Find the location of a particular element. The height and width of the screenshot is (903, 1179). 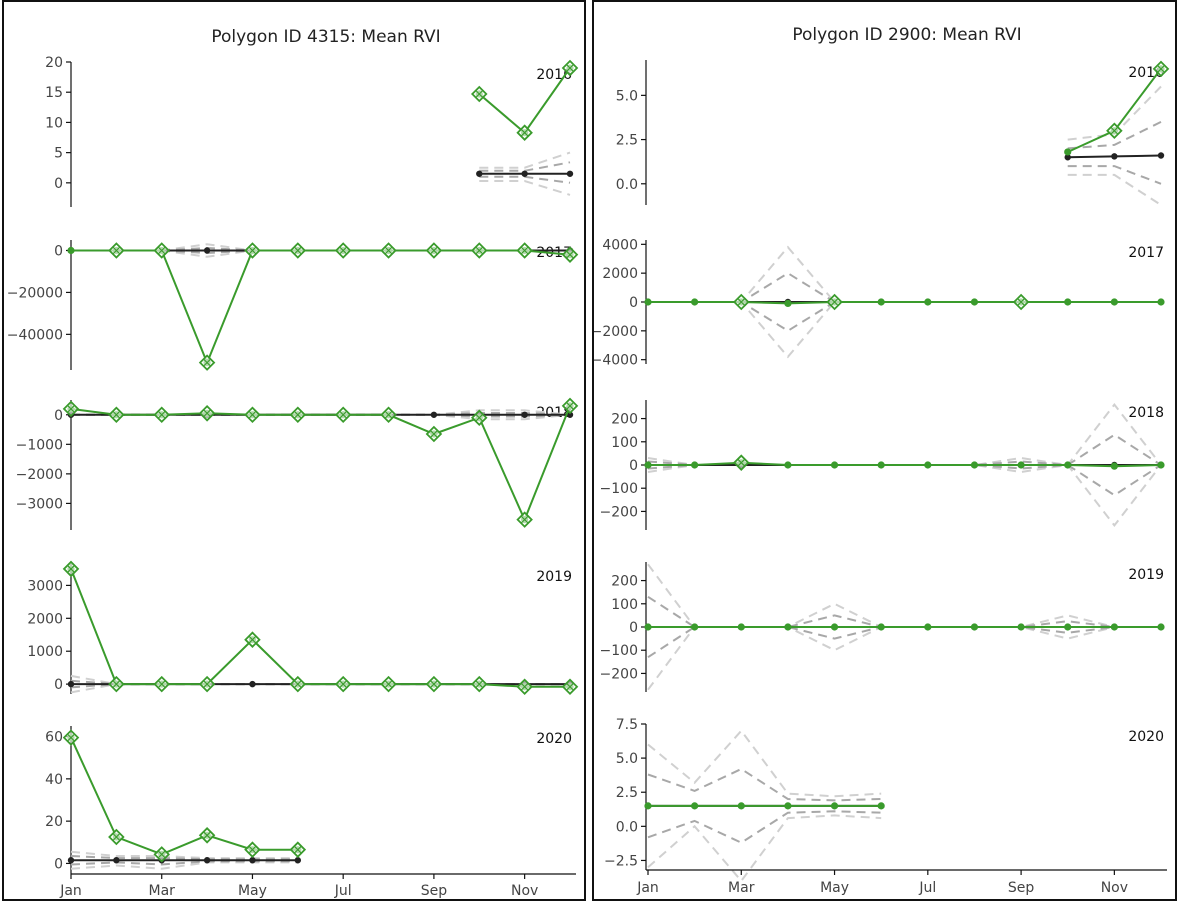

right-chart-title: Polygon ID 2900: Mean RVI is located at coordinates (906, 35).